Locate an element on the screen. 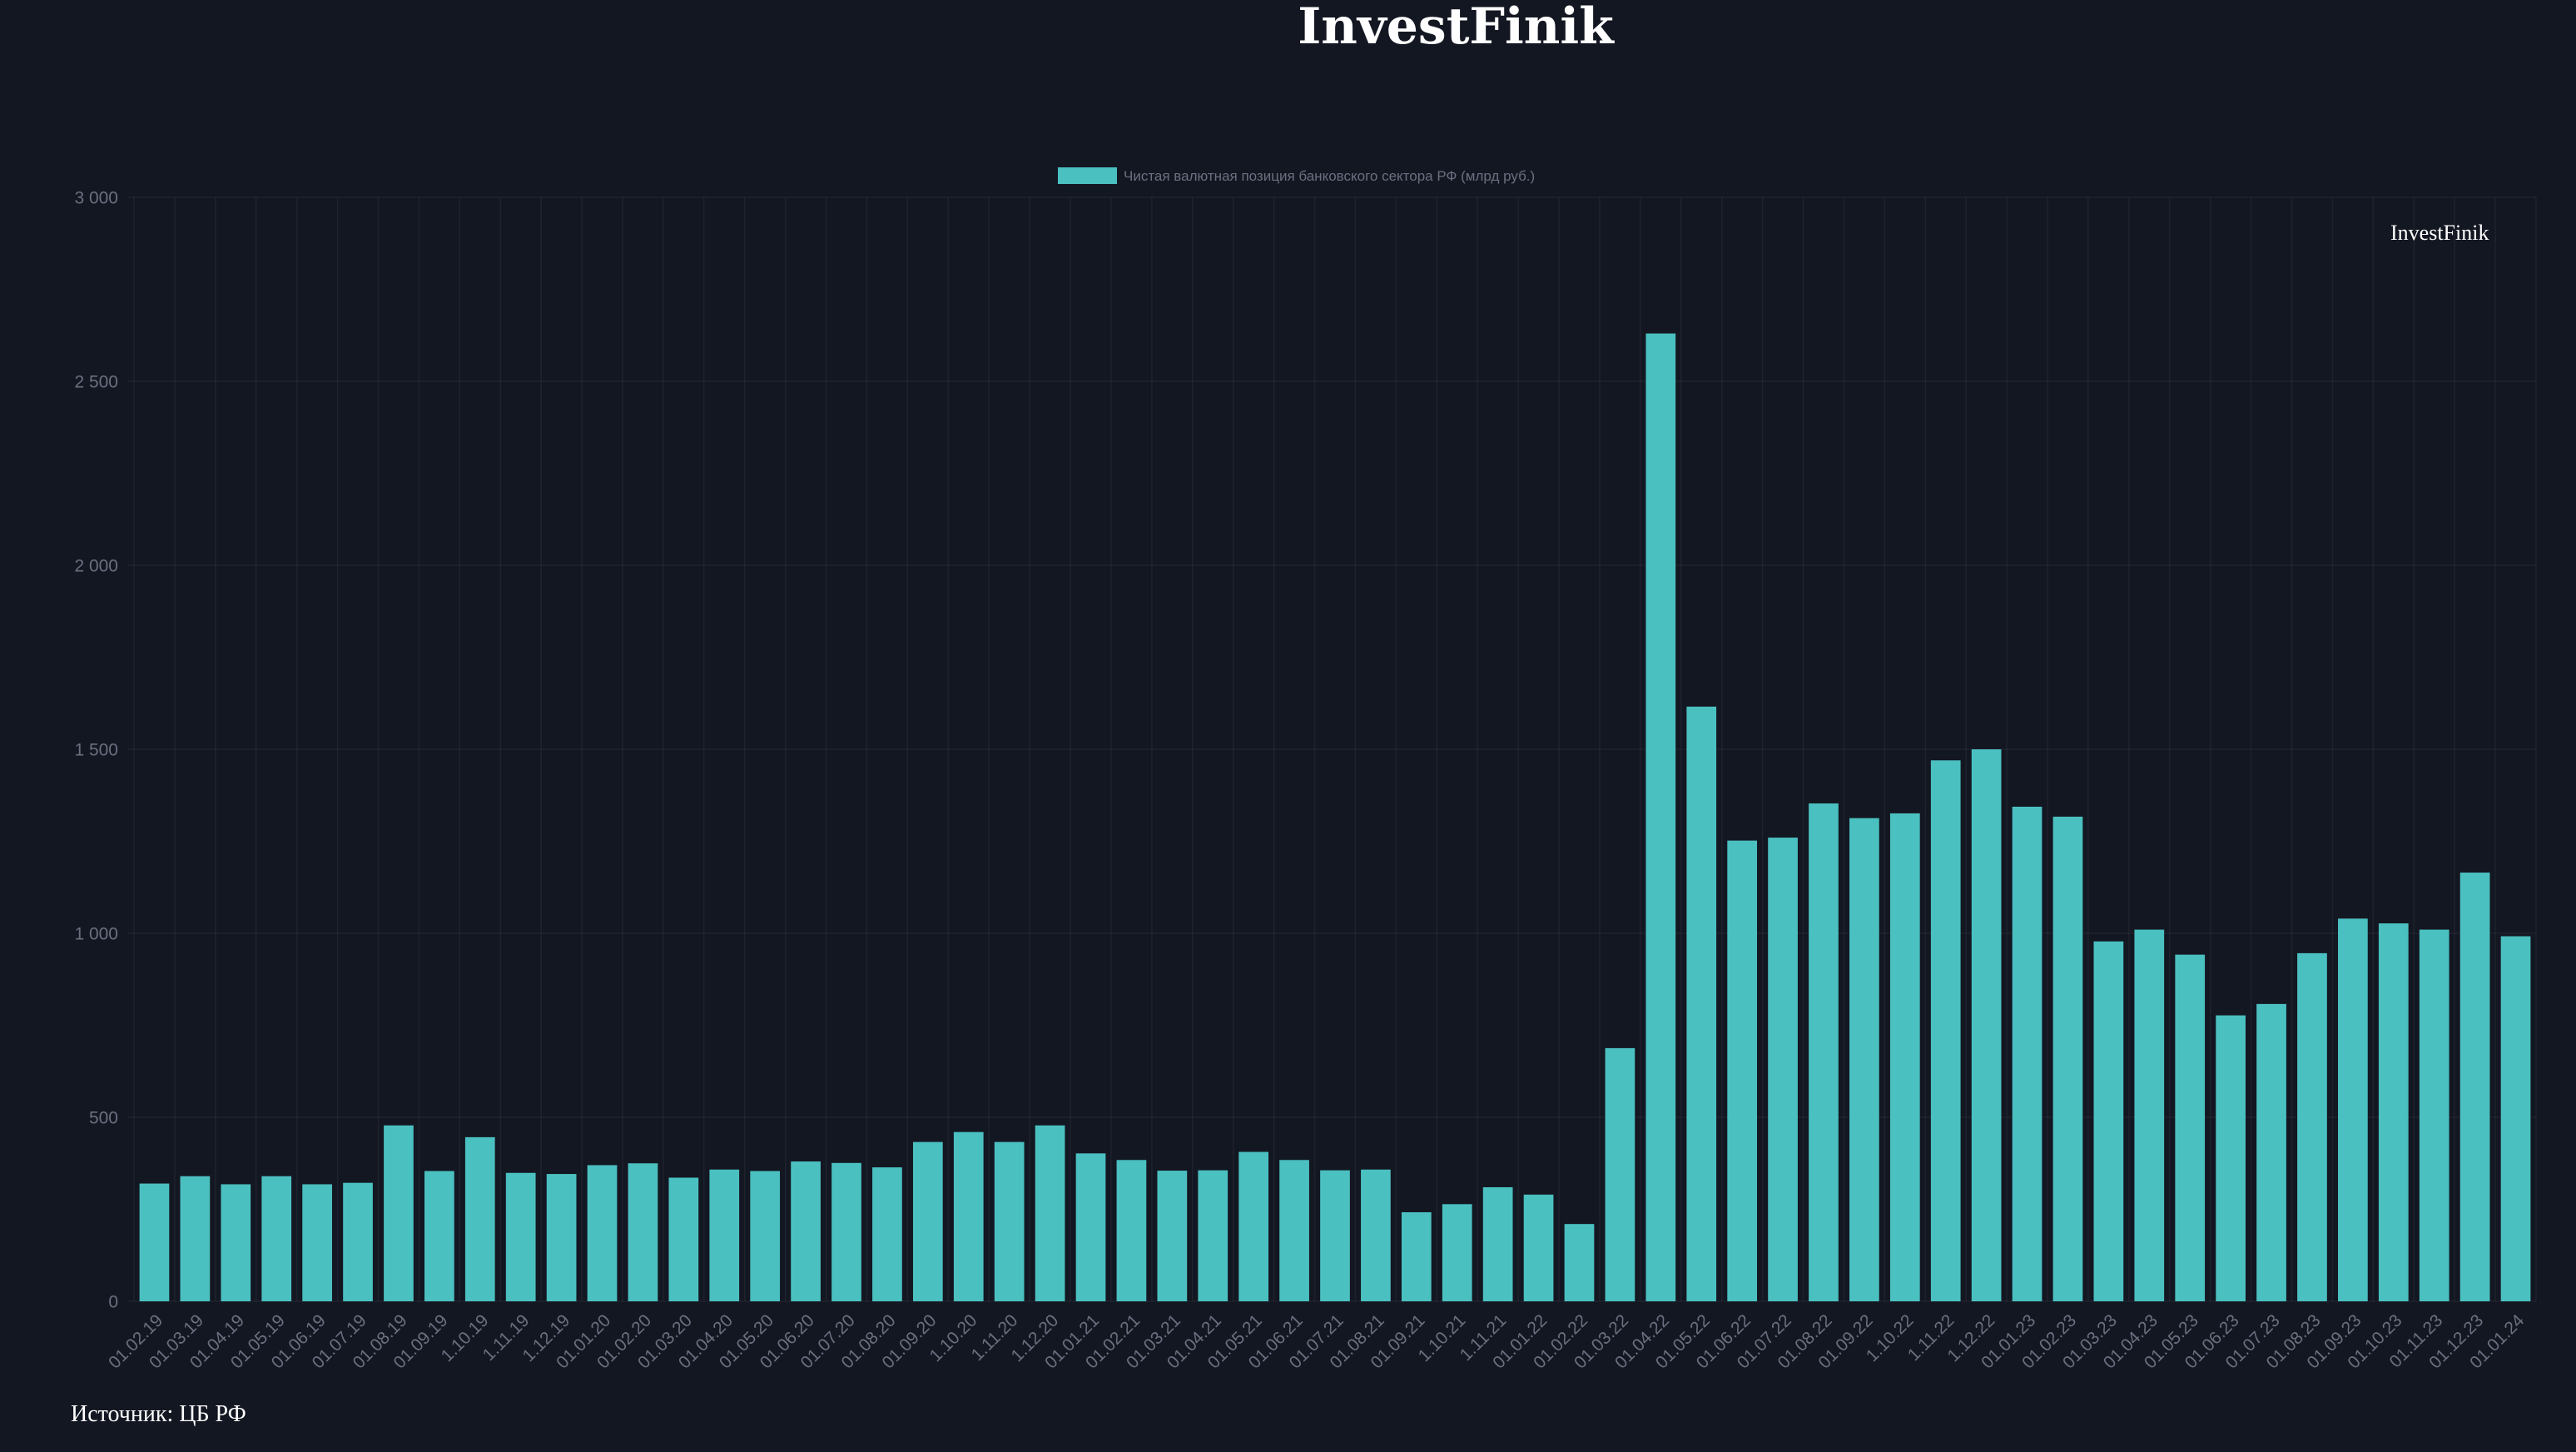 Image resolution: width=2576 pixels, height=1452 pixels. legend-swatch is located at coordinates (1087, 175).